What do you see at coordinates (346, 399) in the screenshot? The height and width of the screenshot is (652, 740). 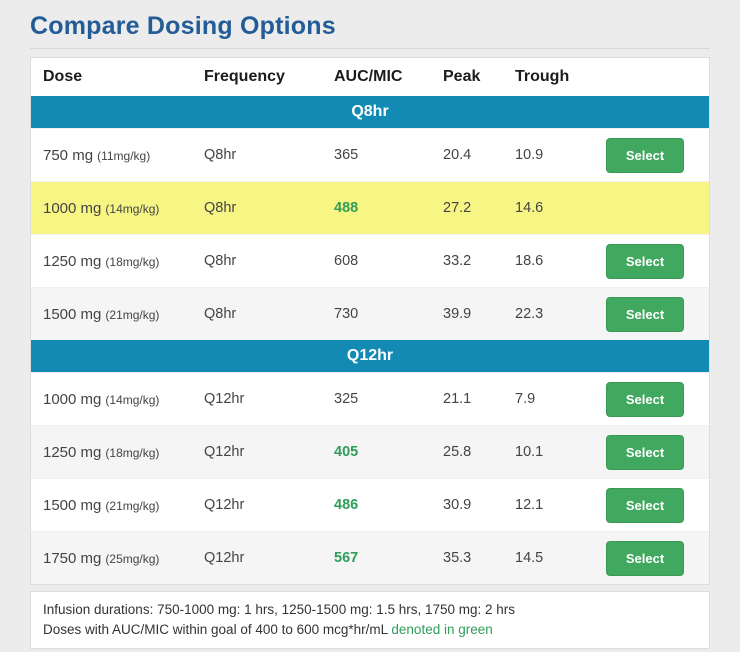 I see `auc-mic-value: 325` at bounding box center [346, 399].